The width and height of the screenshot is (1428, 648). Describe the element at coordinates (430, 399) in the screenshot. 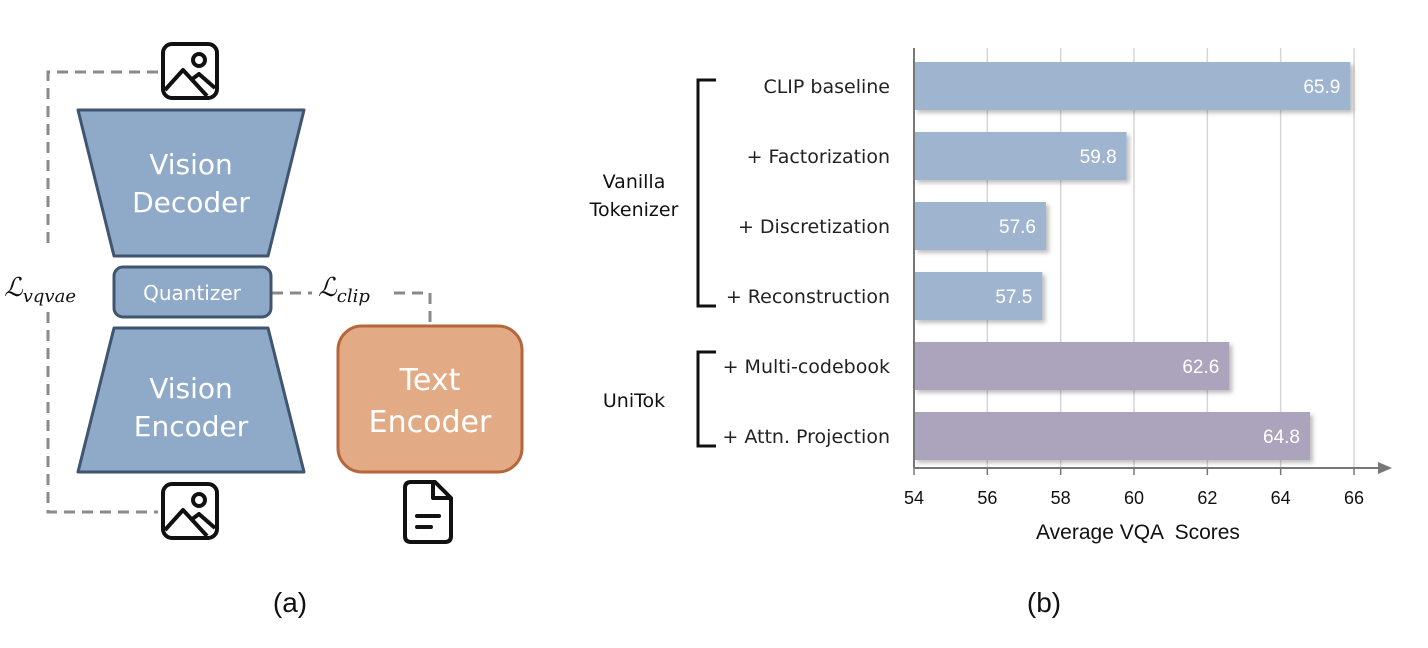

I see `text-encoder: Text Encoder` at that location.